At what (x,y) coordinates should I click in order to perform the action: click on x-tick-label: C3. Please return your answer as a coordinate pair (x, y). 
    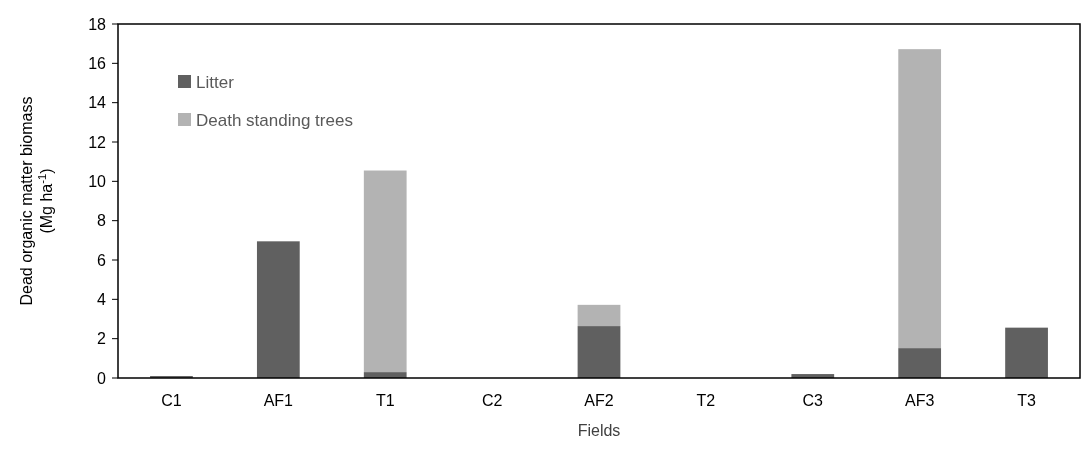
    Looking at the image, I should click on (813, 400).